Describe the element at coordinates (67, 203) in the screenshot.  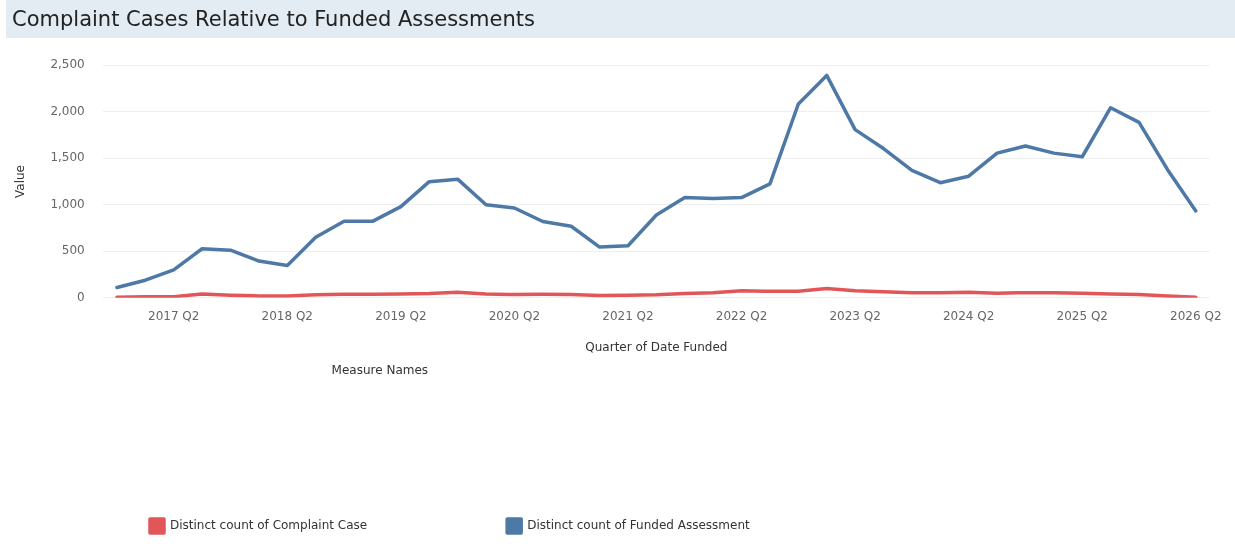
I see `y-tick-label: 1,000` at that location.